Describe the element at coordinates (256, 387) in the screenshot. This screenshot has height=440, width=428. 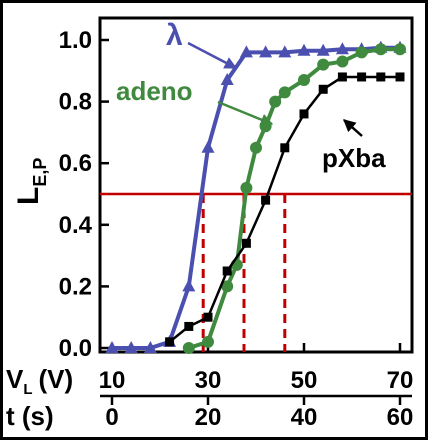
I see `x-ticks: 10 30 50 70 0 20 40 60` at that location.